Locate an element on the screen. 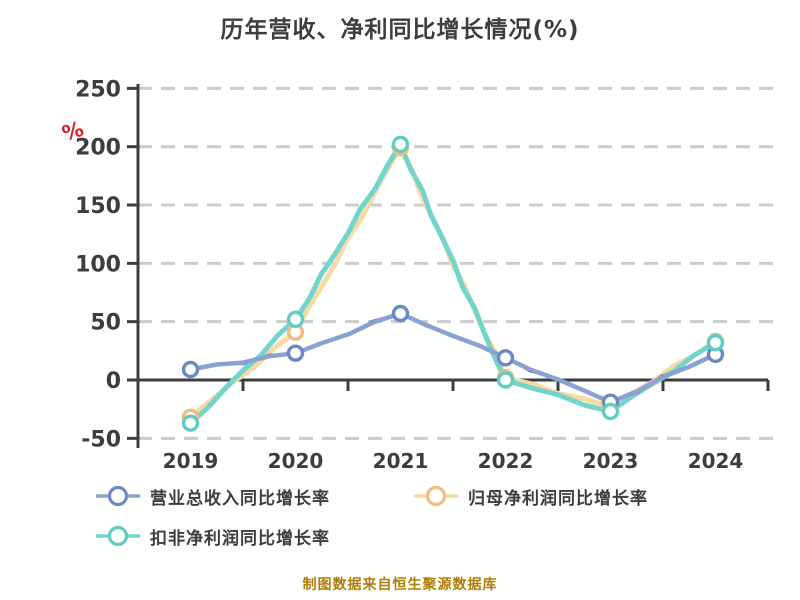  svg-text: 2024 is located at coordinates (716, 461).